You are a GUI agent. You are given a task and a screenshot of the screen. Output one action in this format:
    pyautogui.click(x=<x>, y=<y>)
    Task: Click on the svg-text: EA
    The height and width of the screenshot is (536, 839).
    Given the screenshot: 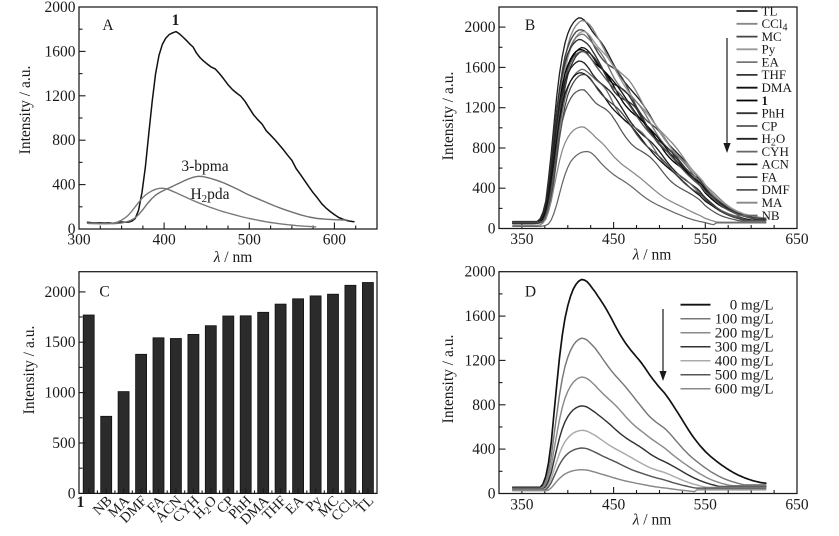 What is the action you would take?
    pyautogui.click(x=771, y=61)
    